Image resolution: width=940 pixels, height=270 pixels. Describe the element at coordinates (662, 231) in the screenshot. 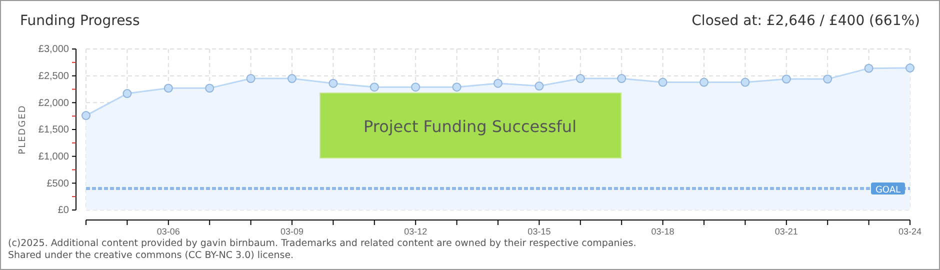

I see `x-tick-label: 03-18` at that location.